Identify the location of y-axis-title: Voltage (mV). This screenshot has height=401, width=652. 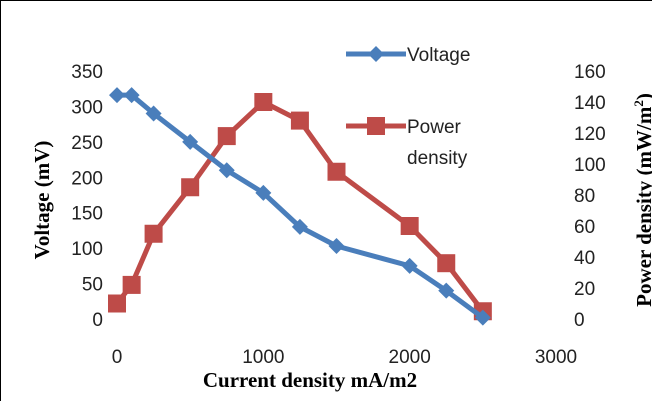
(42, 200).